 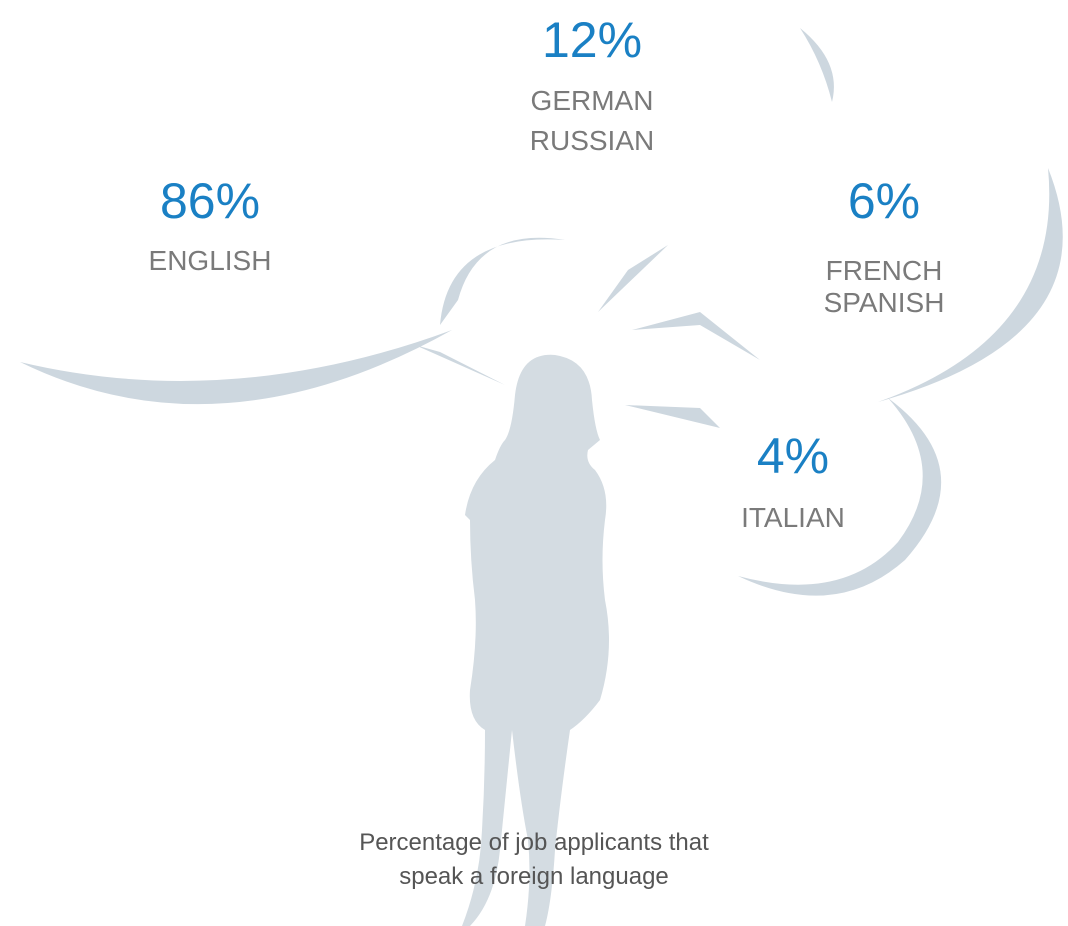 I want to click on percentage: 86%, so click(x=210, y=201).